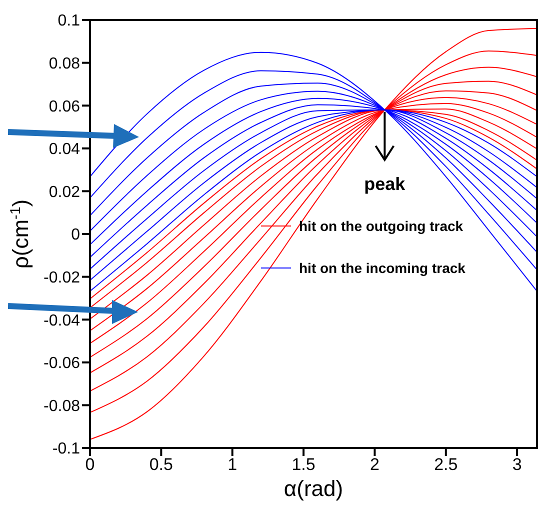 The image size is (543, 513). Describe the element at coordinates (517, 464) in the screenshot. I see `x-tick-label: 3` at that location.